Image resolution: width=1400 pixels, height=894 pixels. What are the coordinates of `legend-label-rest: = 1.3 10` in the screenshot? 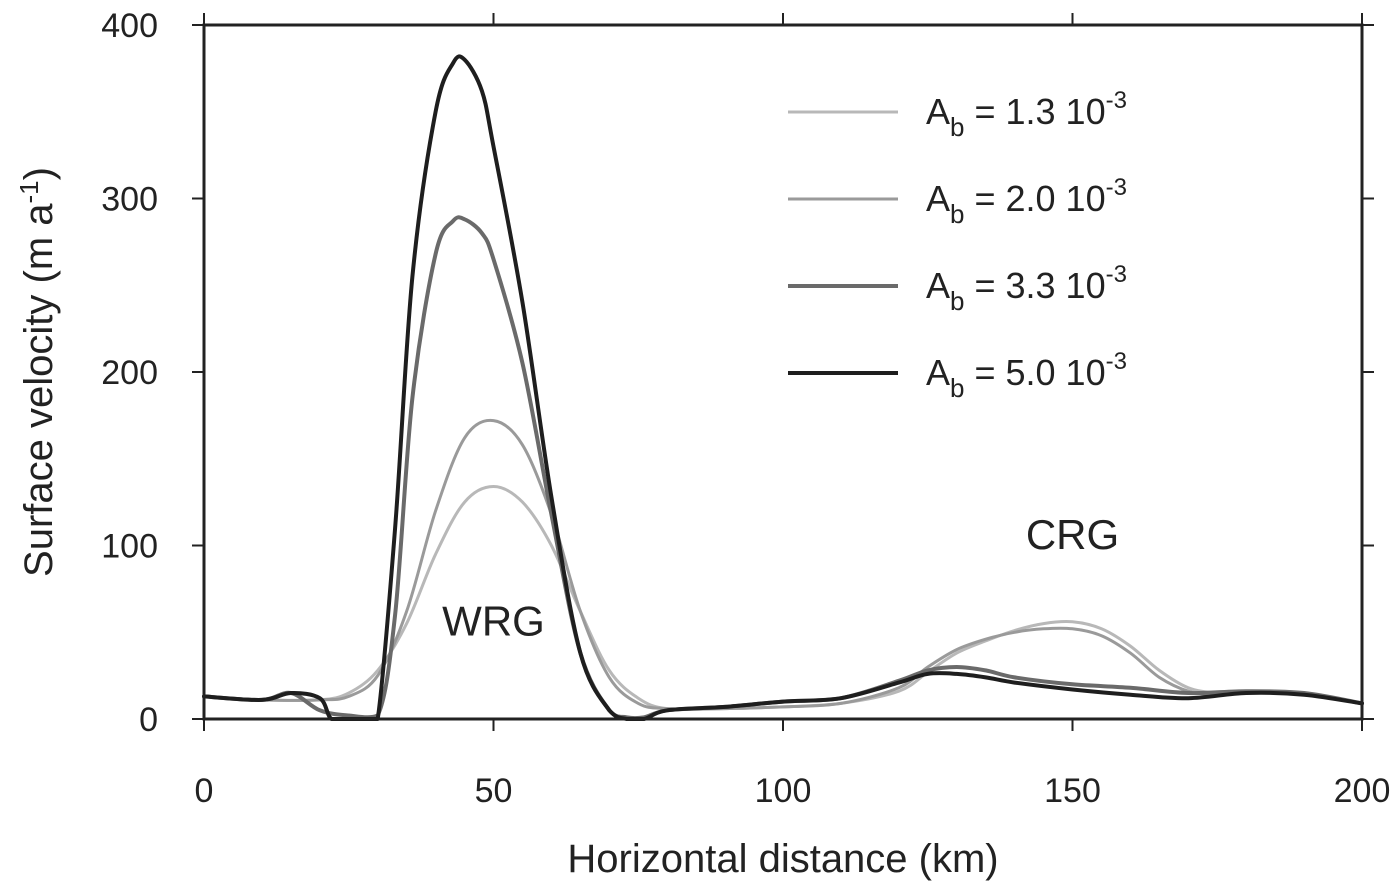 It's located at (1034, 111).